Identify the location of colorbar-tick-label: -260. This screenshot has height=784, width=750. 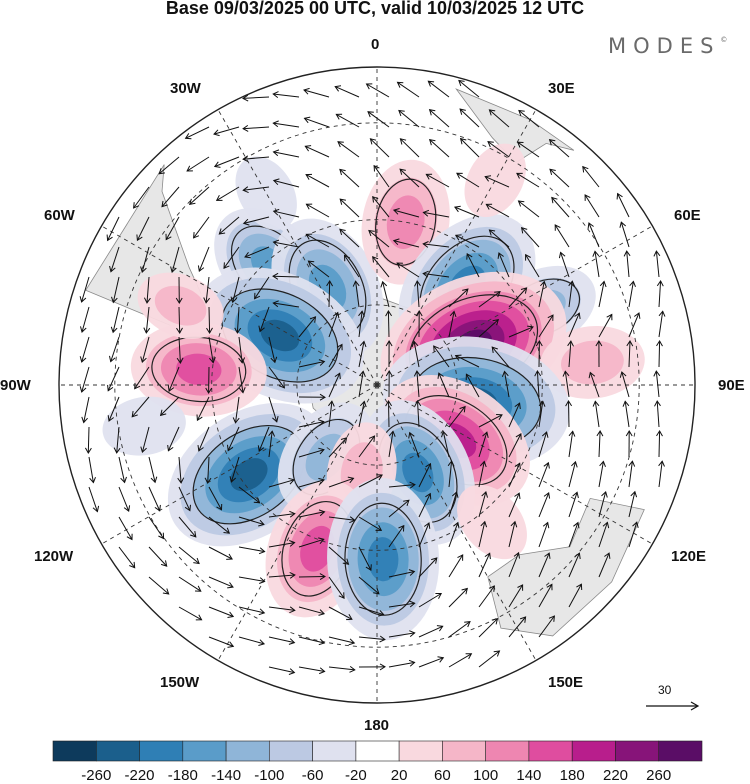
(96, 775).